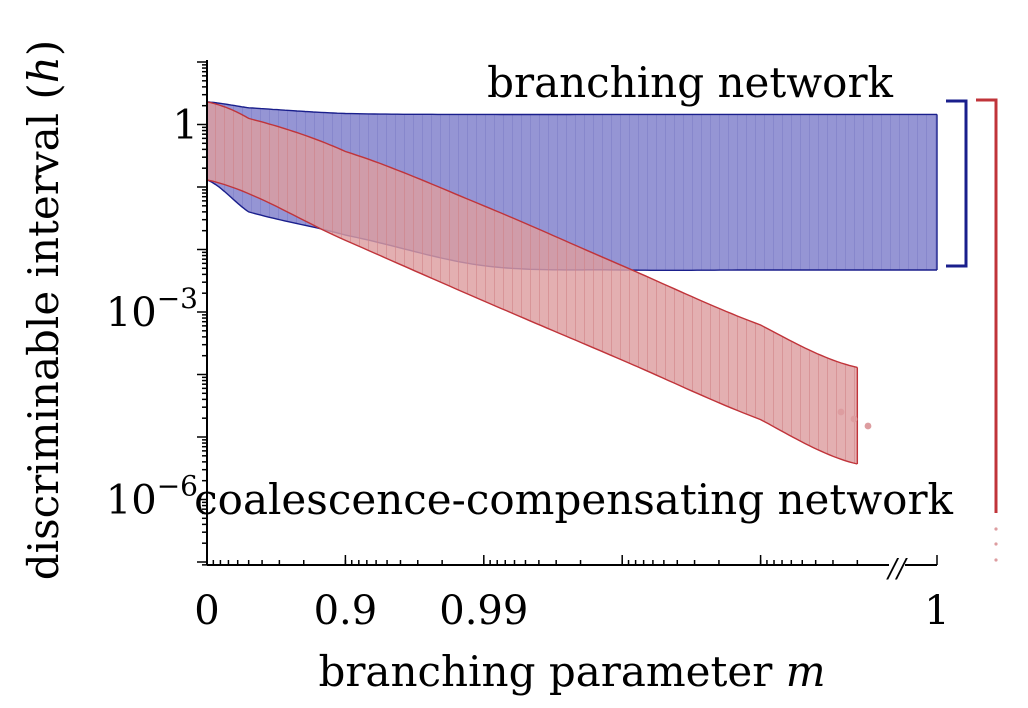 This screenshot has width=1028, height=708. I want to click on x-axis-title: branching parameter m, so click(571, 671).